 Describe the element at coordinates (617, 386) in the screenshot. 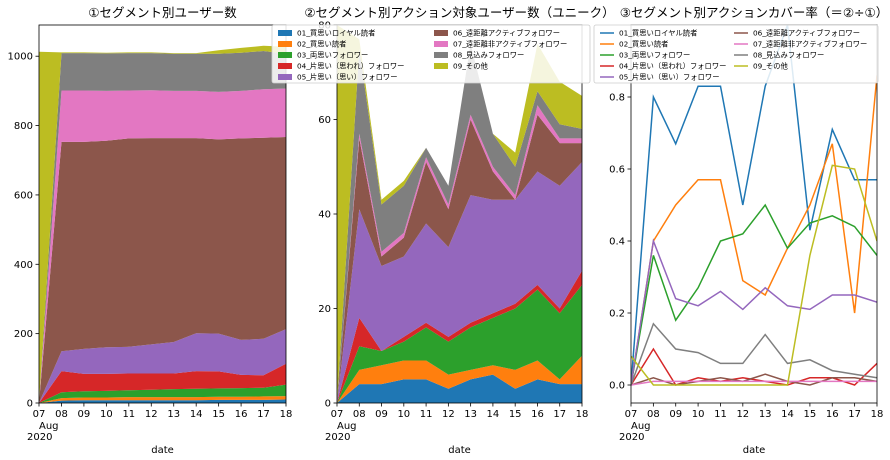

I see `y-tick-label: 0.0` at that location.